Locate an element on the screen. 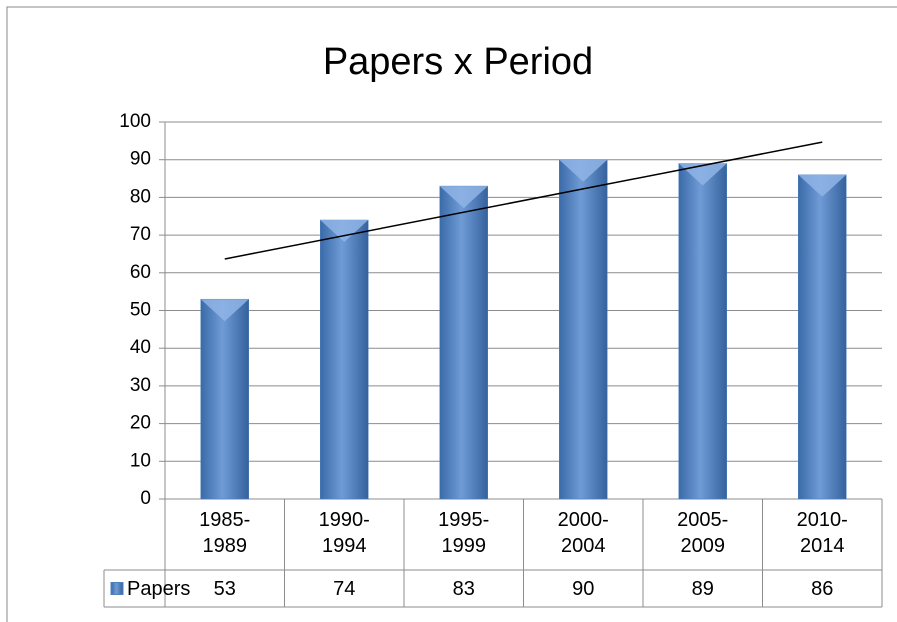  y-tick-label: 90 is located at coordinates (140, 159).